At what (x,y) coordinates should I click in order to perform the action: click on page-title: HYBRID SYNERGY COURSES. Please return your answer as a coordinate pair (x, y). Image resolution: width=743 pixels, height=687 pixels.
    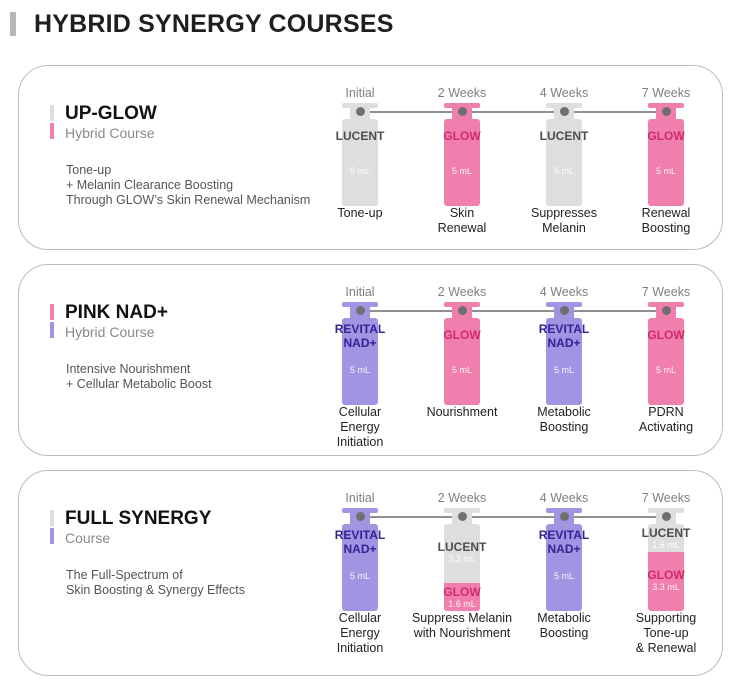
    Looking at the image, I should click on (214, 23).